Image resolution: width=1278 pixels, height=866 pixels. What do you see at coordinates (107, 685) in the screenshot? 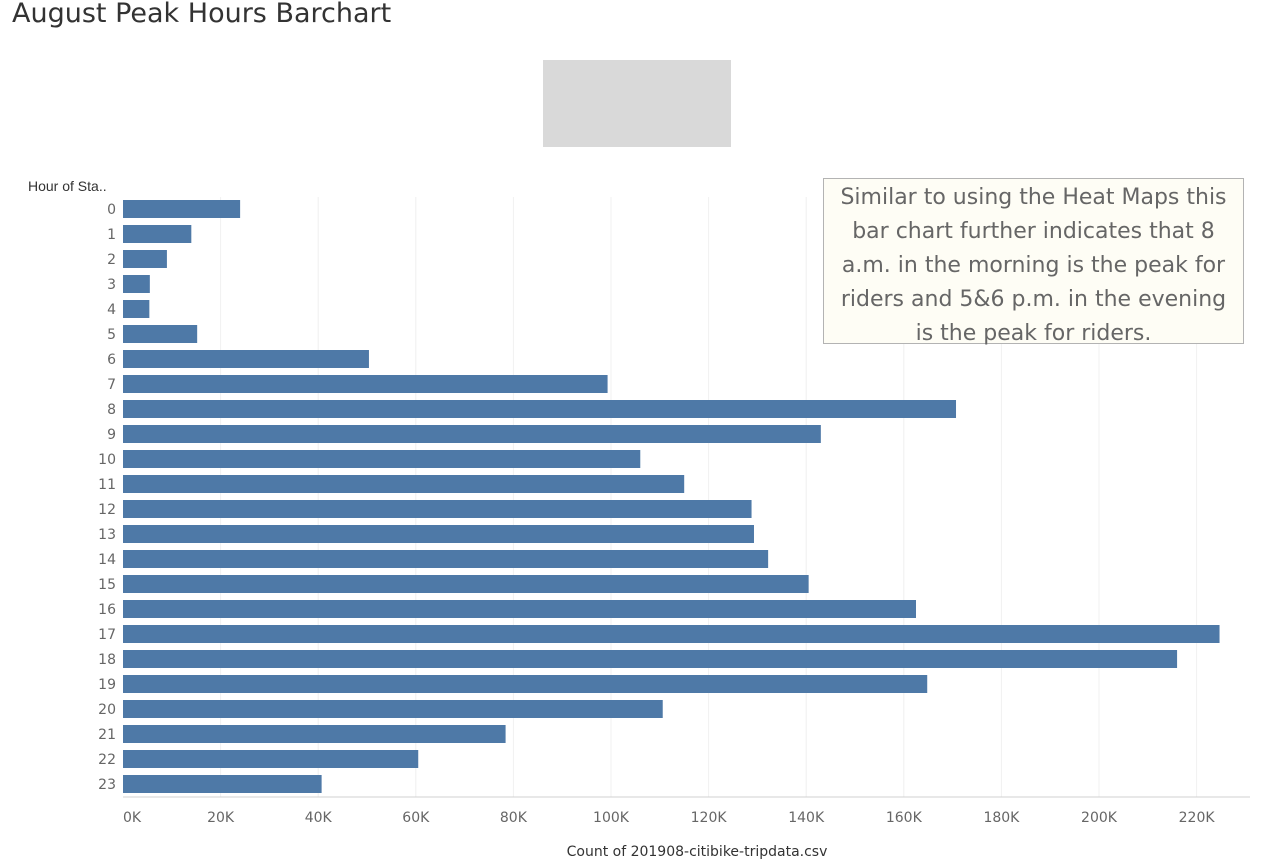
I see `y-tick-label: 19` at bounding box center [107, 685].